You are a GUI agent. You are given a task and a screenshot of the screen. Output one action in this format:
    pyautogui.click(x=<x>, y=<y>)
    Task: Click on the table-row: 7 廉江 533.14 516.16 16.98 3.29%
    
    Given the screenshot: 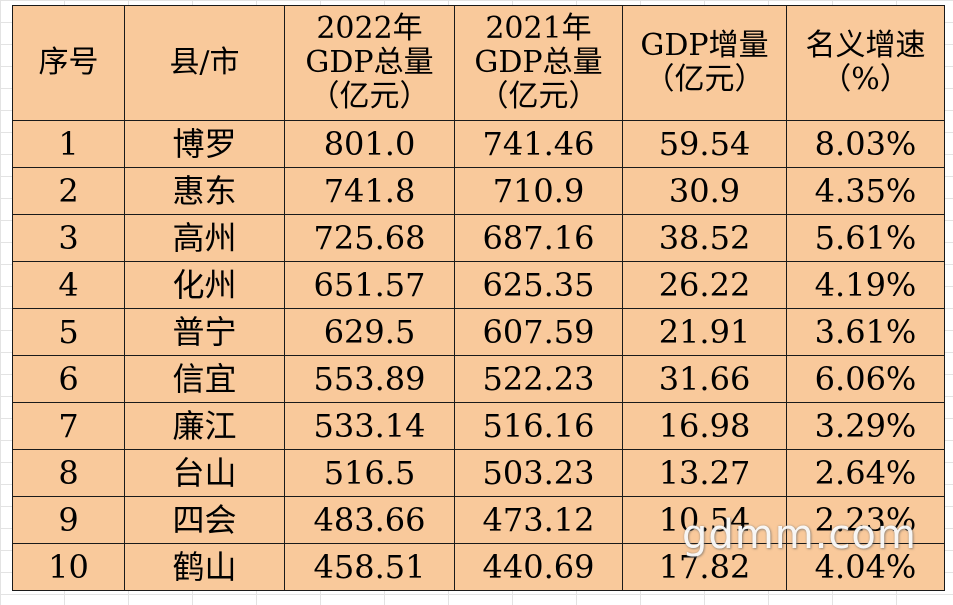 What is the action you would take?
    pyautogui.click(x=478, y=426)
    